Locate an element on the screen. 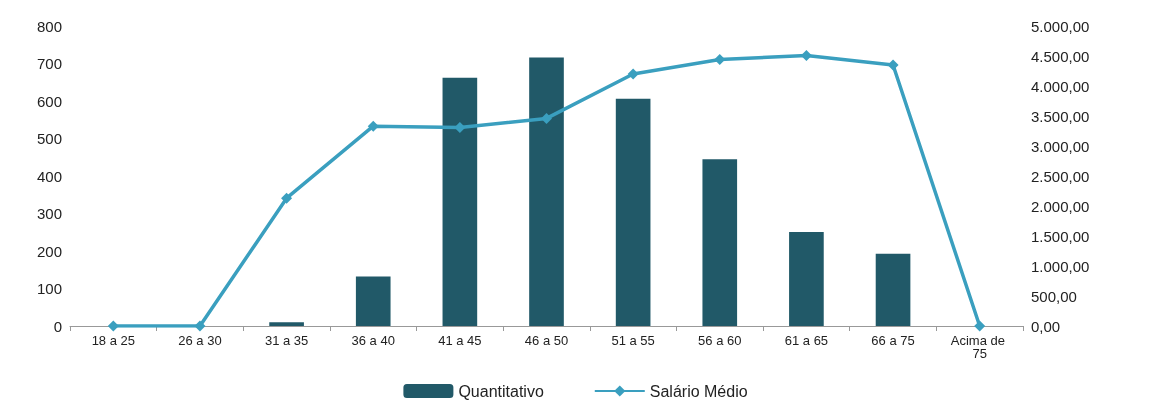 The height and width of the screenshot is (412, 1151). y-tick-label: 500 is located at coordinates (49, 138).